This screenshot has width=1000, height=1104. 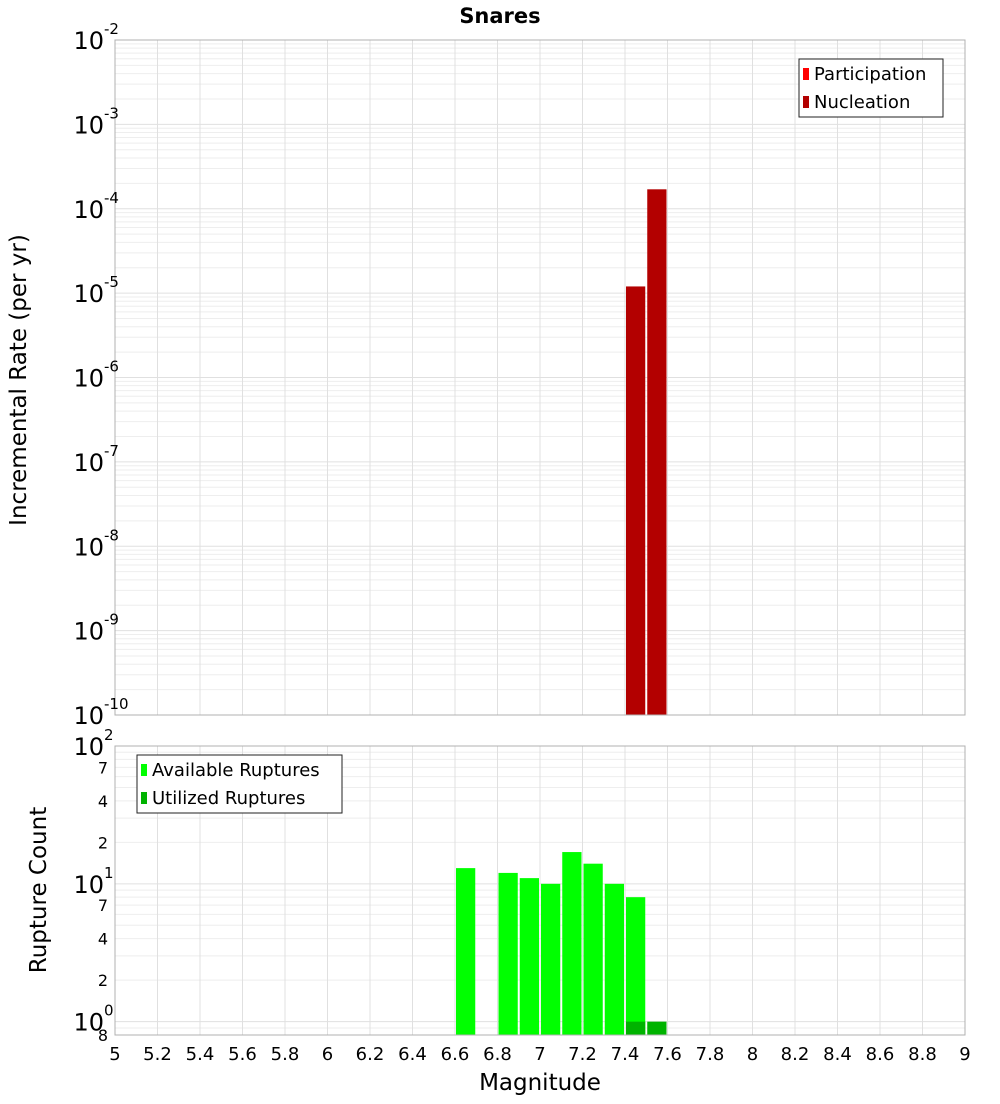 What do you see at coordinates (837, 1054) in the screenshot?
I see `x-tick-label: 8.4` at bounding box center [837, 1054].